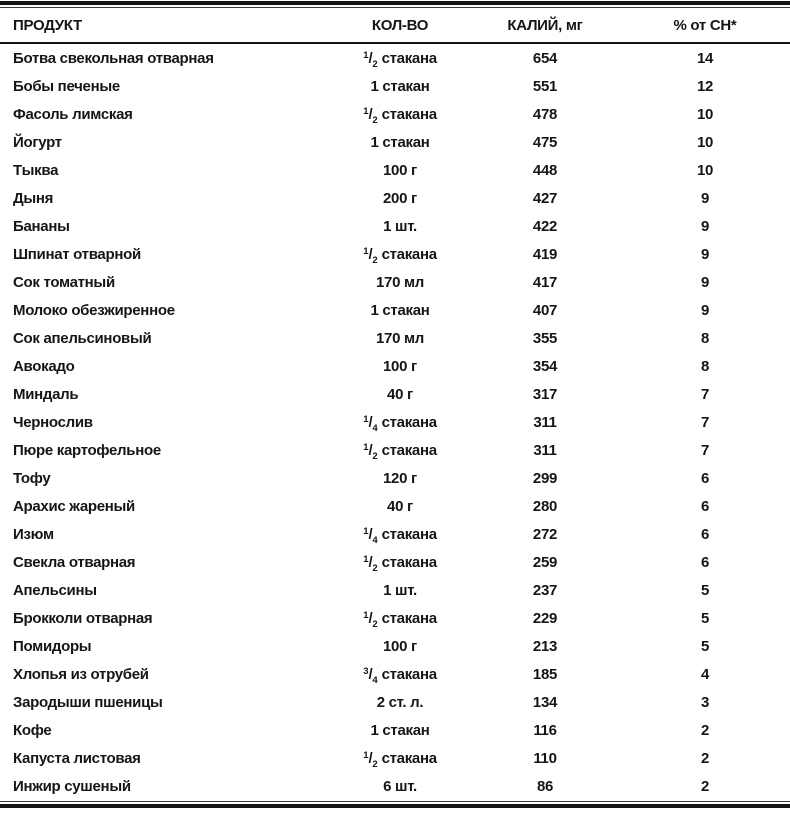  I want to click on potassium-cell: 654, so click(545, 58).